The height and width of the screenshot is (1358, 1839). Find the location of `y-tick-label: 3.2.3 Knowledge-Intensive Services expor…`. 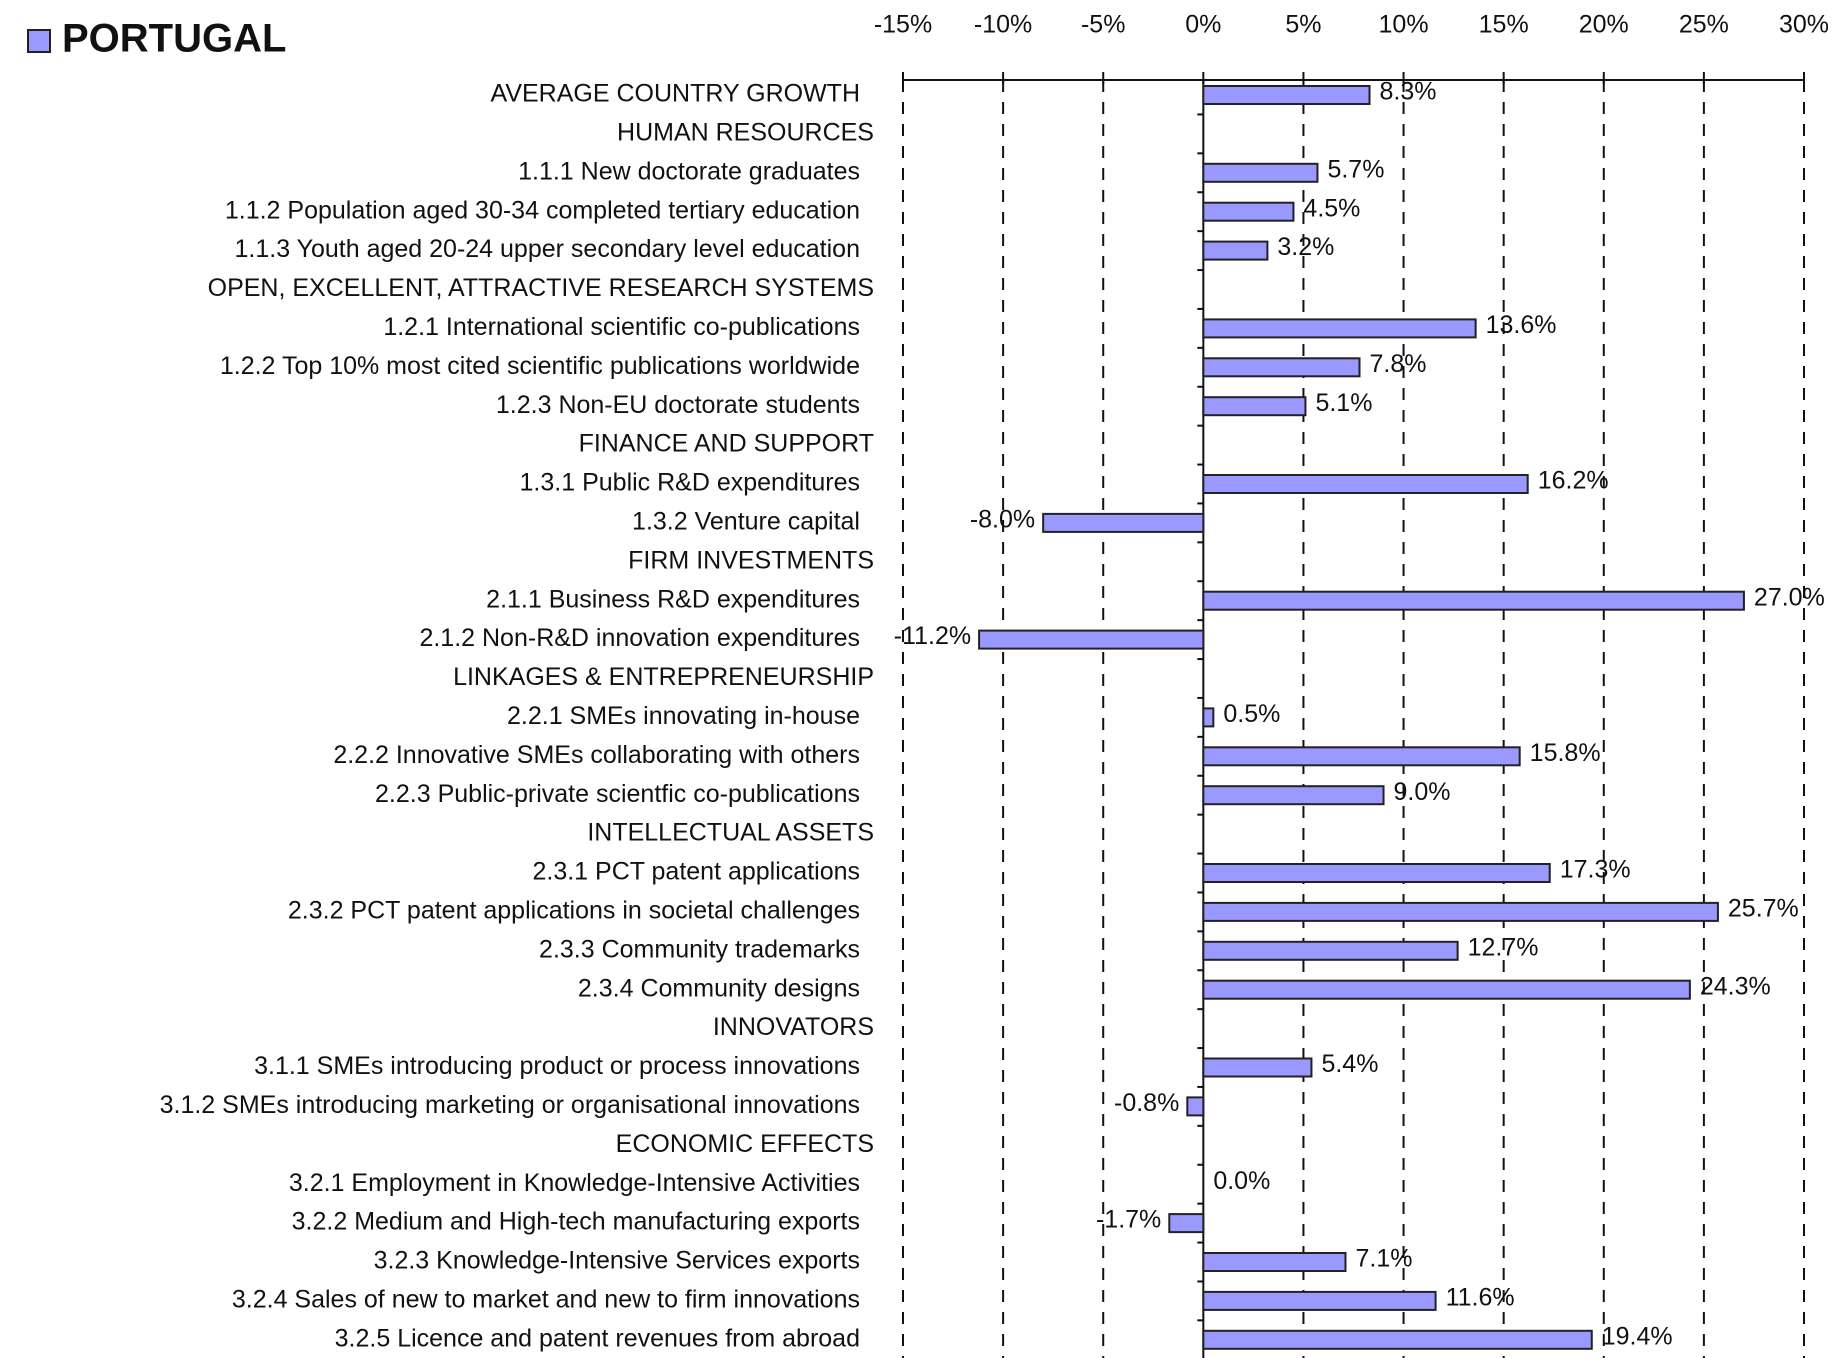

y-tick-label: 3.2.3 Knowledge-Intensive Services expor… is located at coordinates (617, 1261).